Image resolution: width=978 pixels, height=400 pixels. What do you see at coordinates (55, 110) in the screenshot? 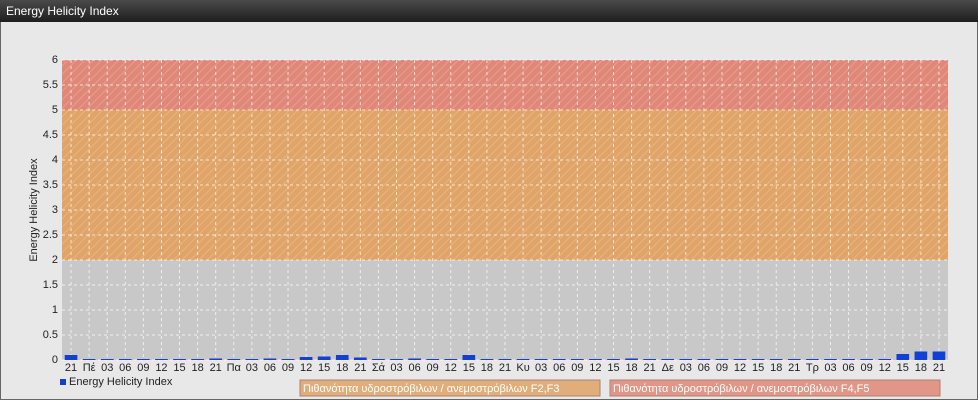
I see `y-tick-label: 5` at bounding box center [55, 110].